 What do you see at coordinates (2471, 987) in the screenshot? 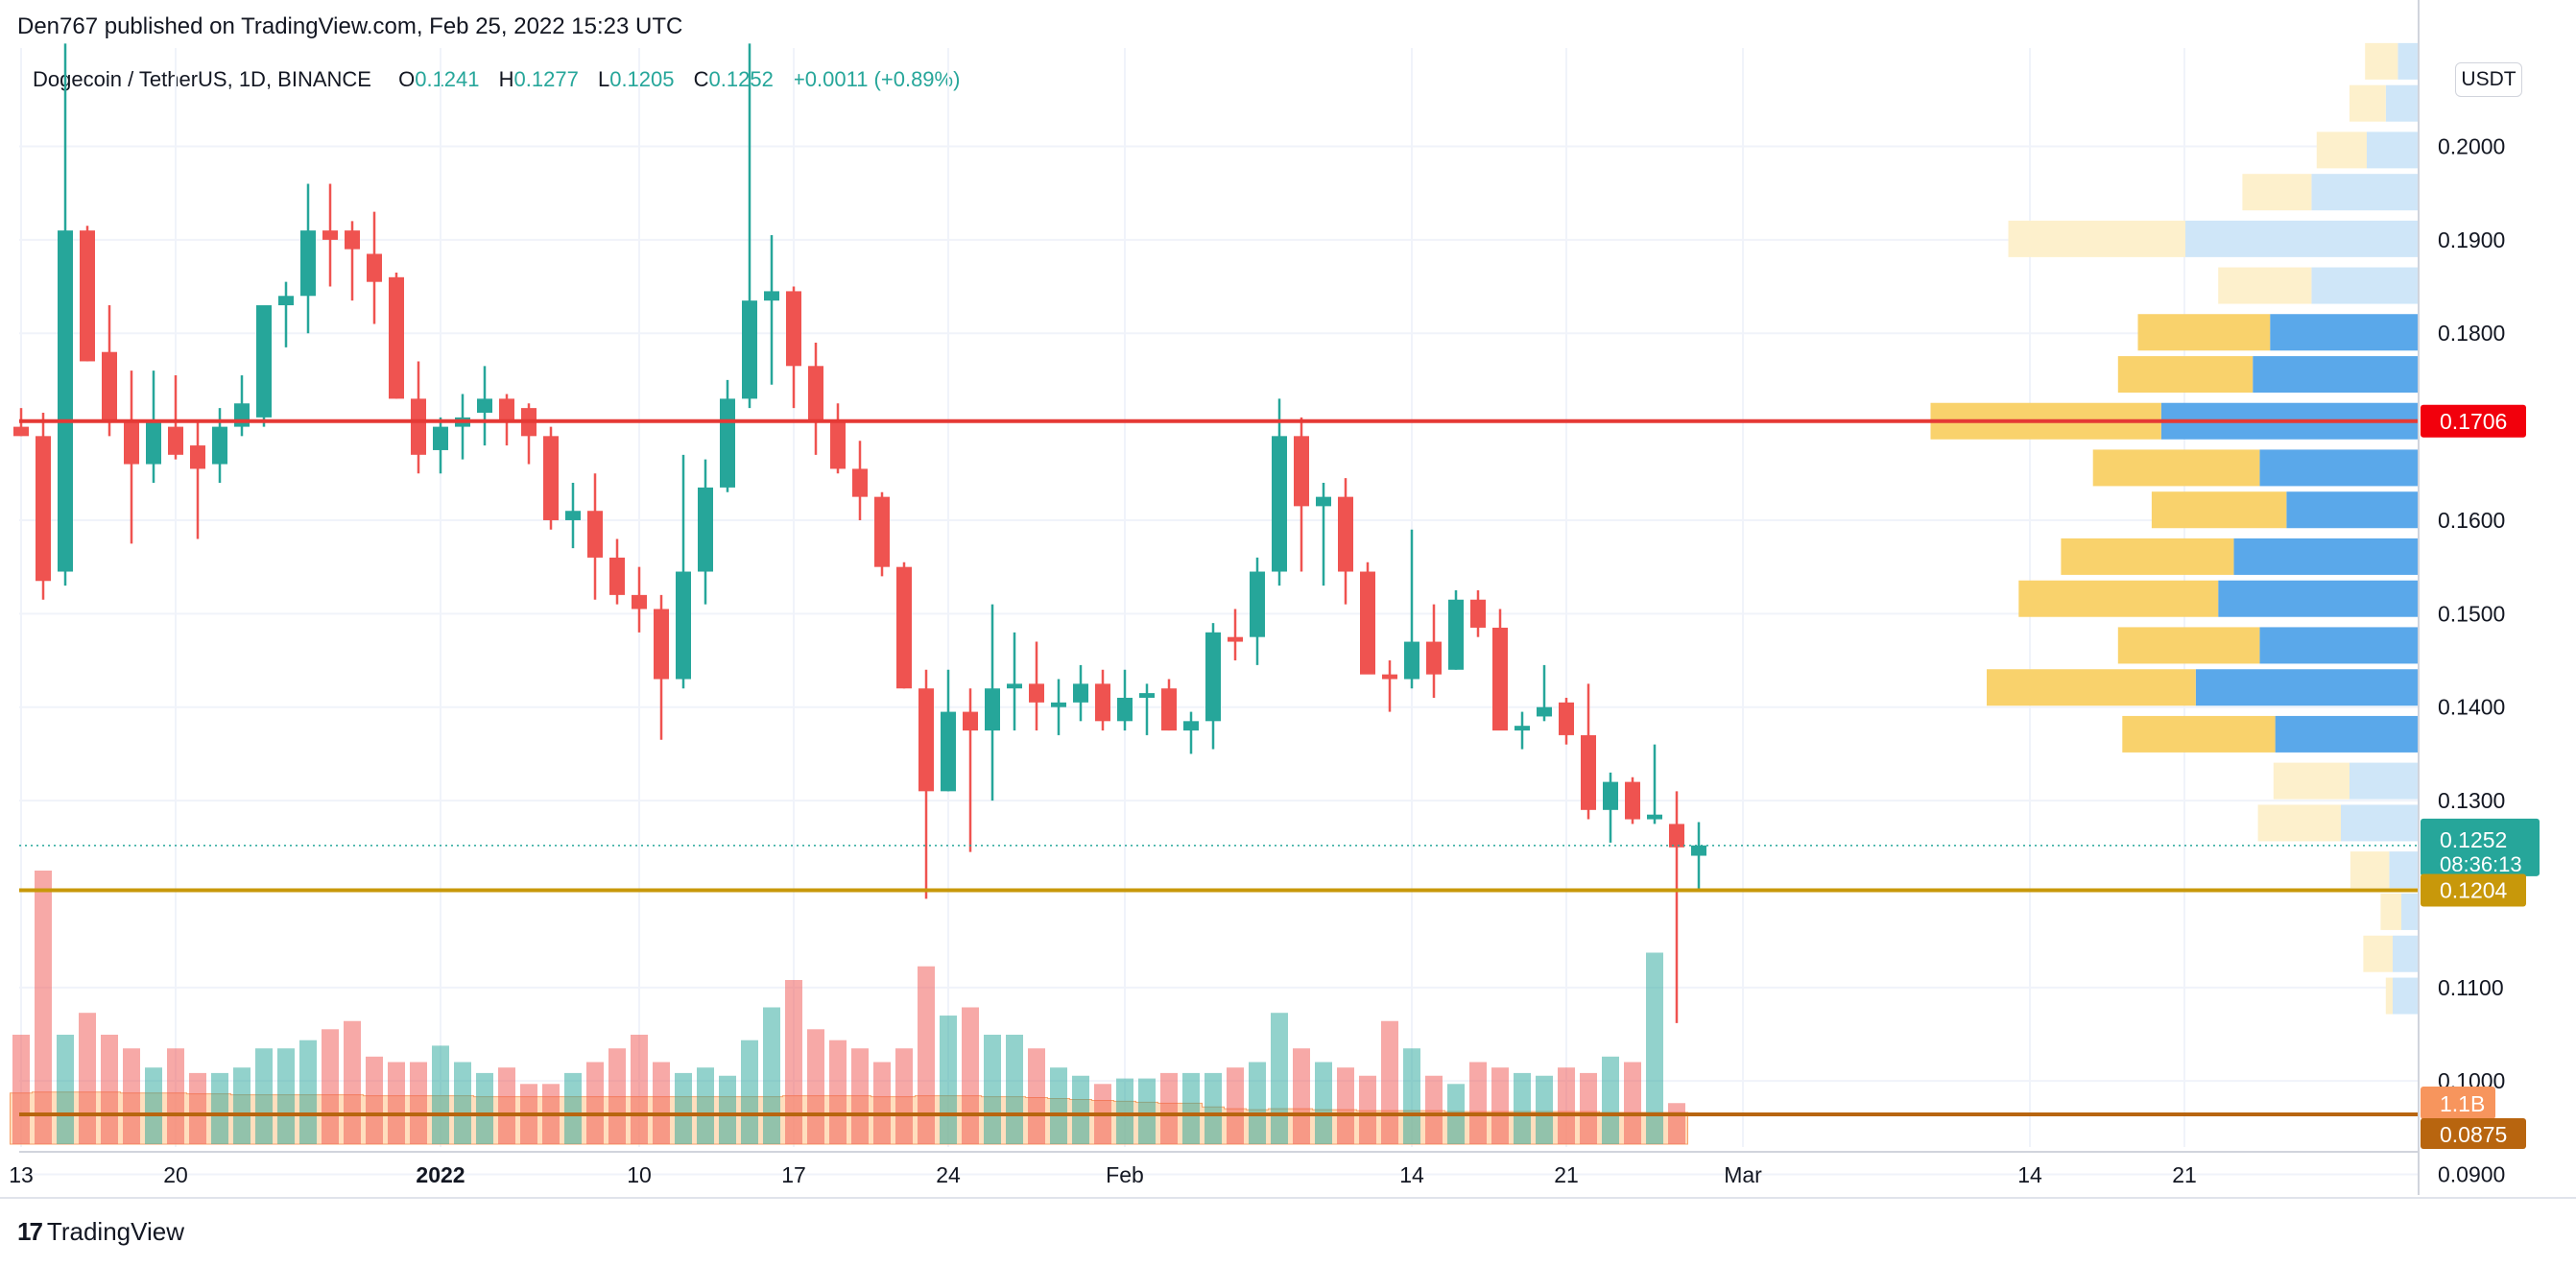
I see `price-tick-label: 0.1100` at bounding box center [2471, 987].